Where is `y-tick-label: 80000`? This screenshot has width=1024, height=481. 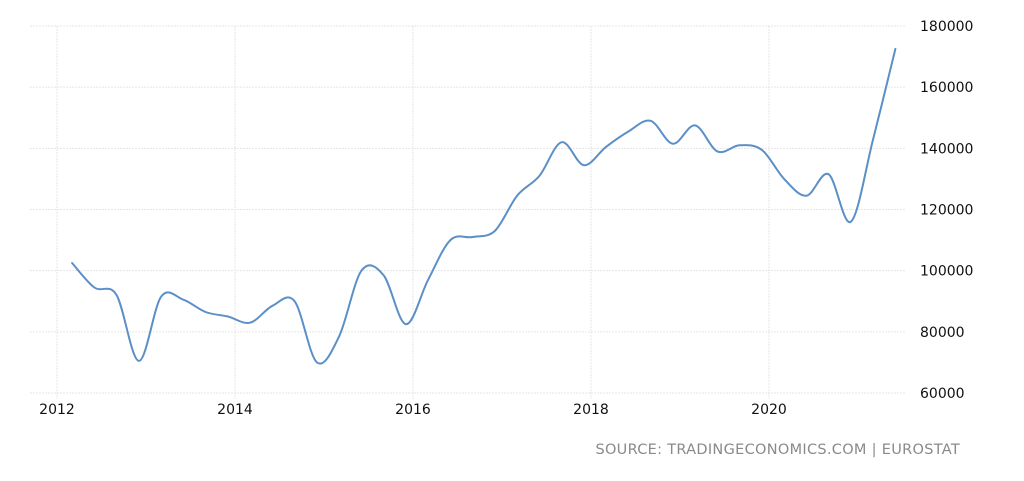 y-tick-label: 80000 is located at coordinates (942, 333).